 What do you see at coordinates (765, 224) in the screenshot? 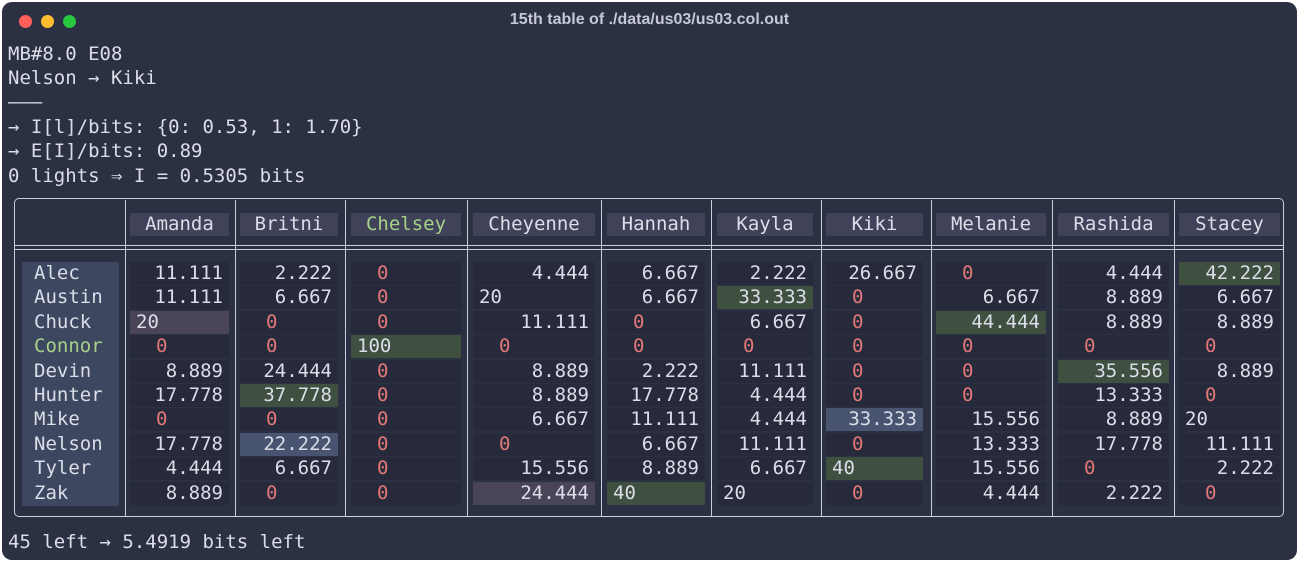
I see `column-header-kayla: Kayla` at bounding box center [765, 224].